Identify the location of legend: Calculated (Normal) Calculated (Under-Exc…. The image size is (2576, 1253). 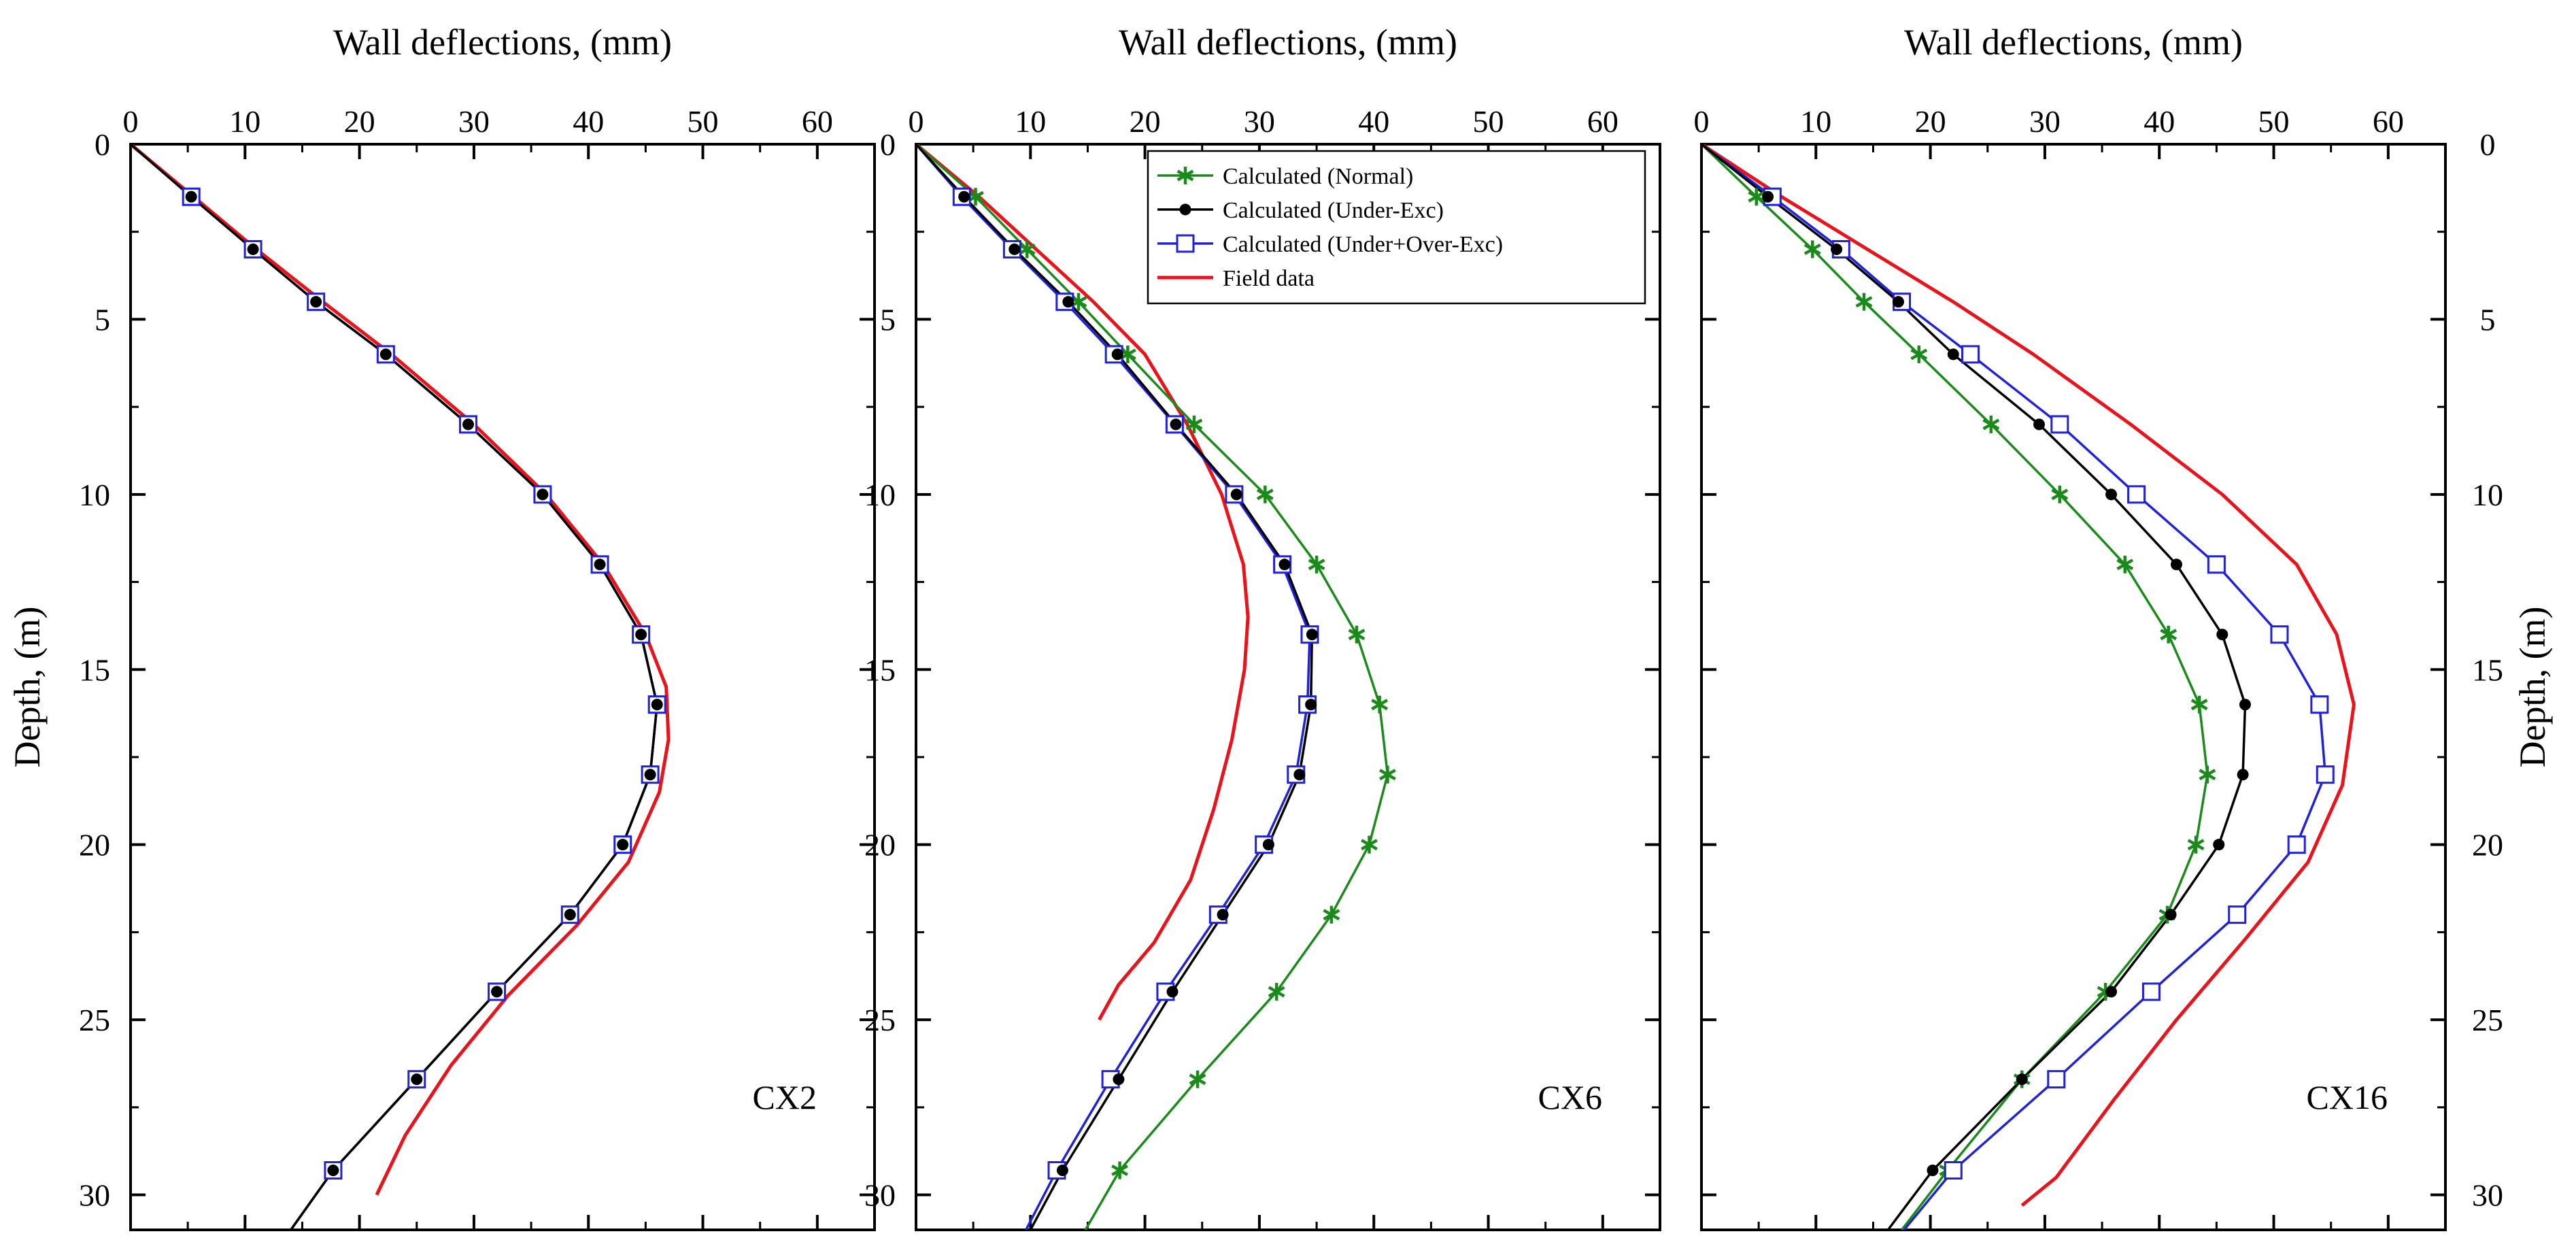
(1396, 227).